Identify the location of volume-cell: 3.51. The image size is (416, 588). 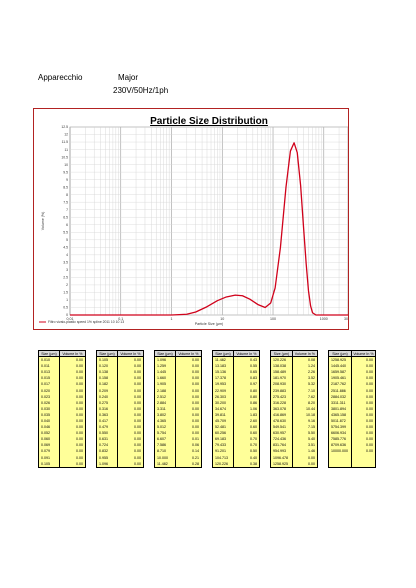
(305, 445).